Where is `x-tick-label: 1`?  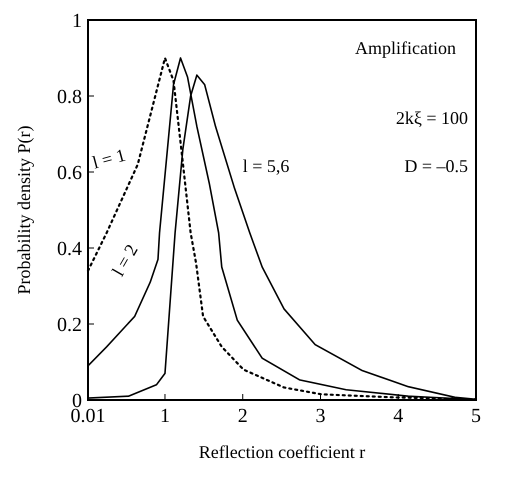
x-tick-label: 1 is located at coordinates (165, 416).